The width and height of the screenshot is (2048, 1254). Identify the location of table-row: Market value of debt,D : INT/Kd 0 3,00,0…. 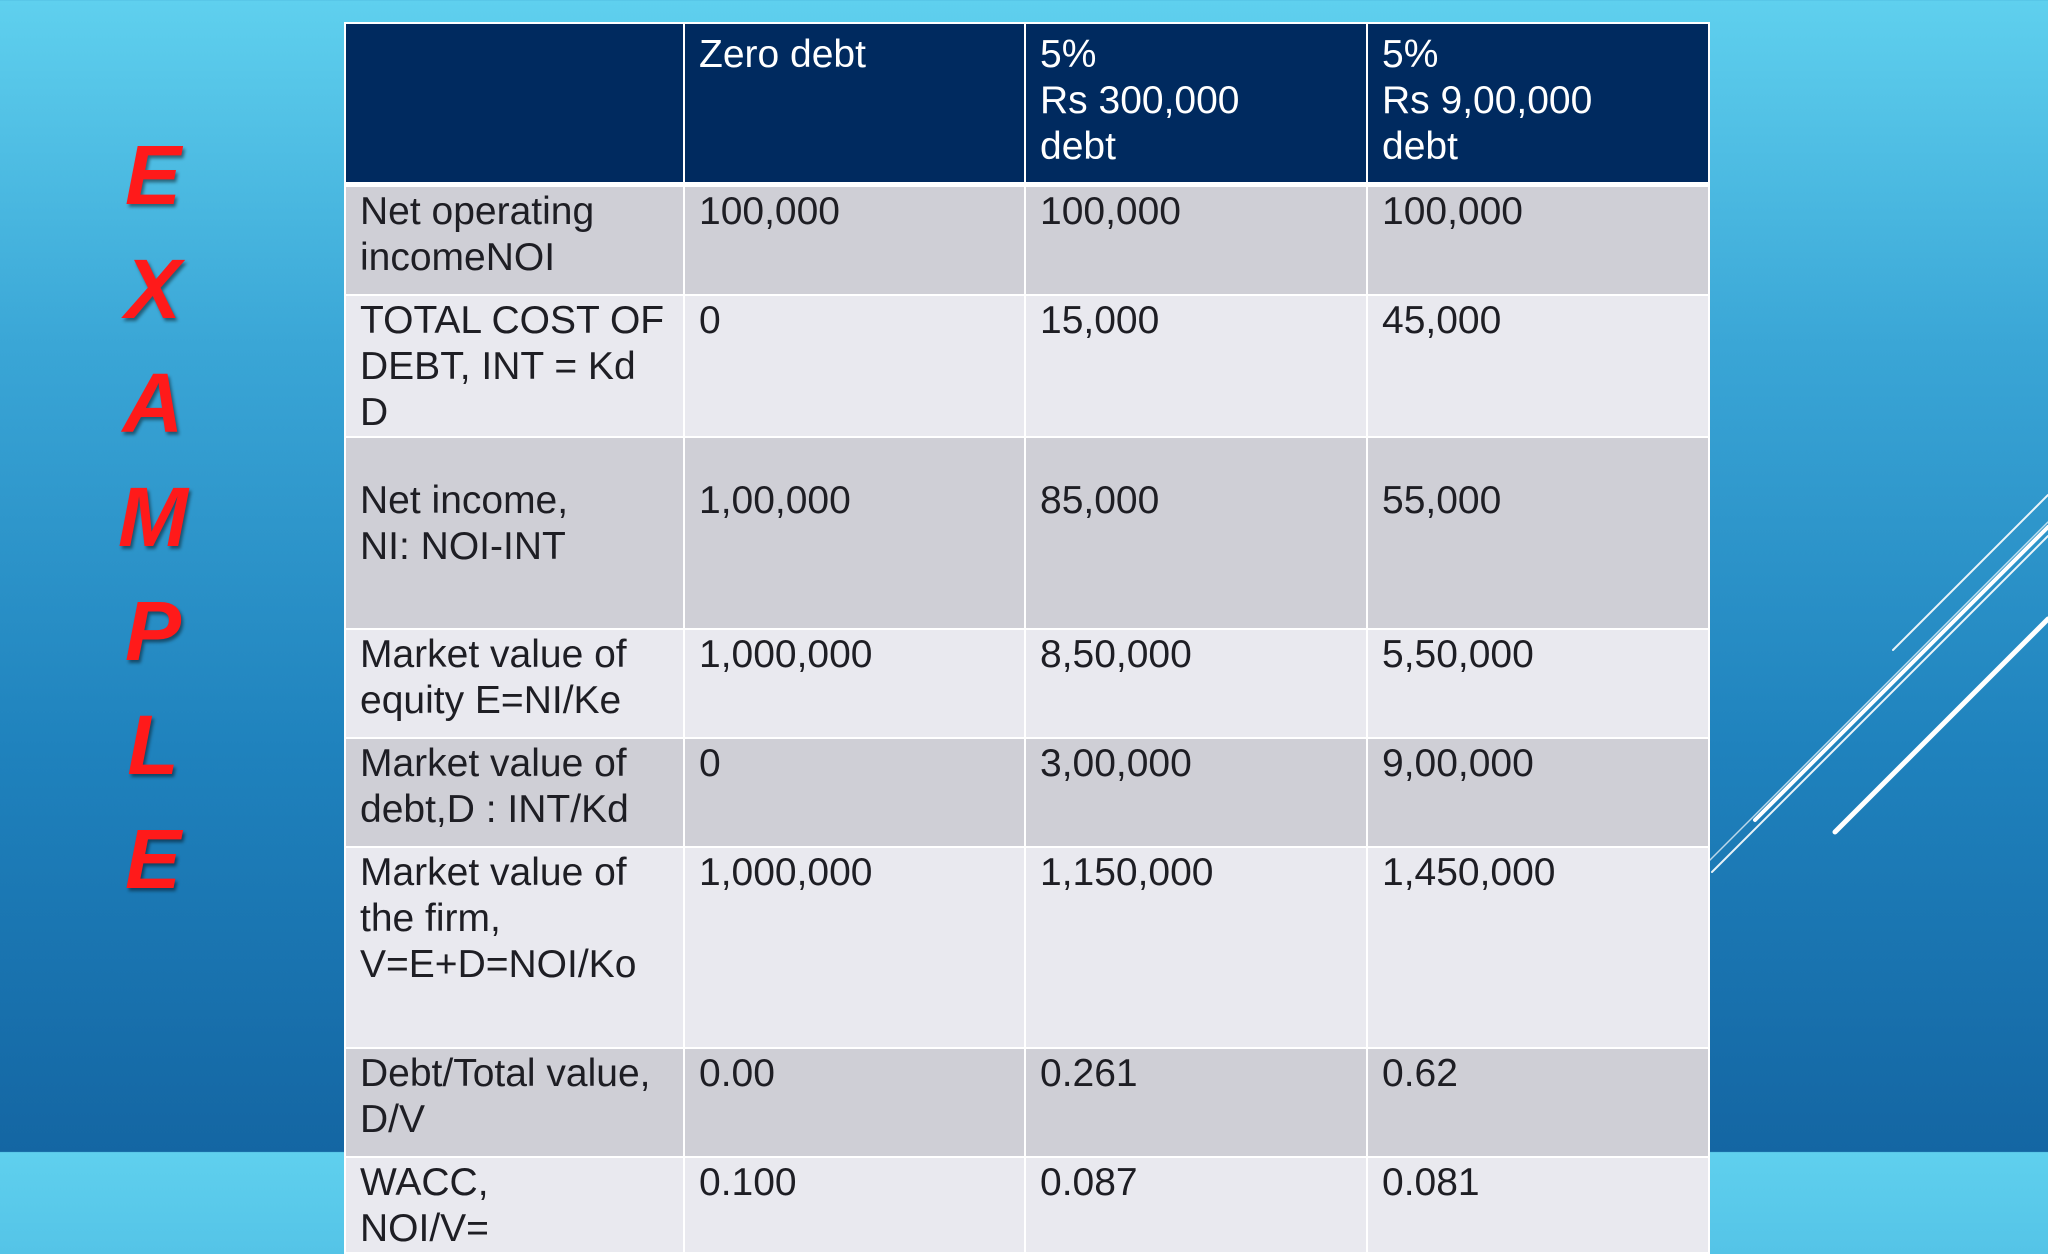
(1027, 792).